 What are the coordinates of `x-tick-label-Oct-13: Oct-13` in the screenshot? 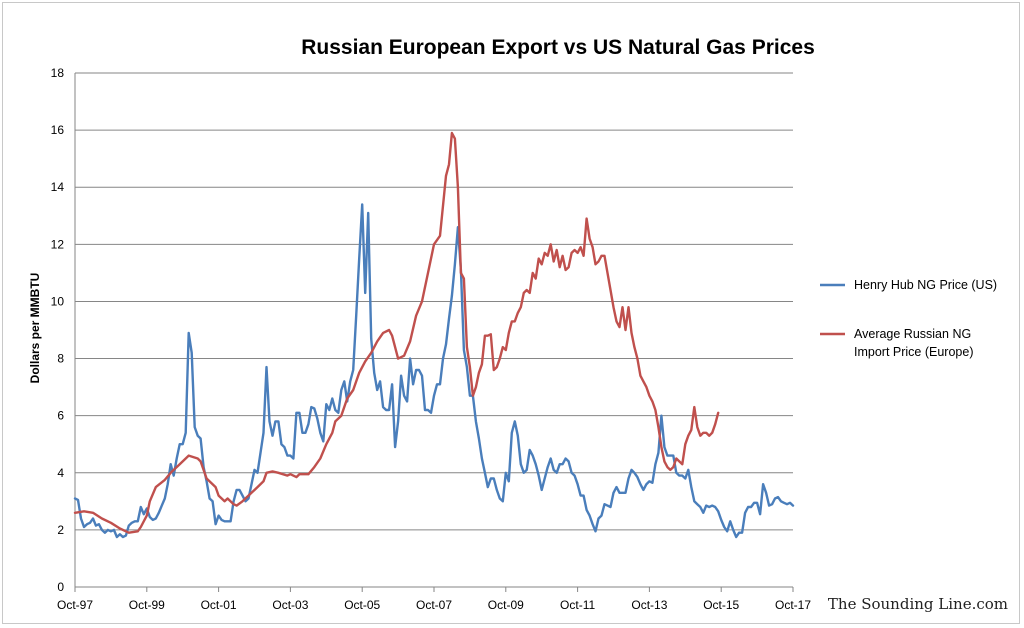 It's located at (649, 605).